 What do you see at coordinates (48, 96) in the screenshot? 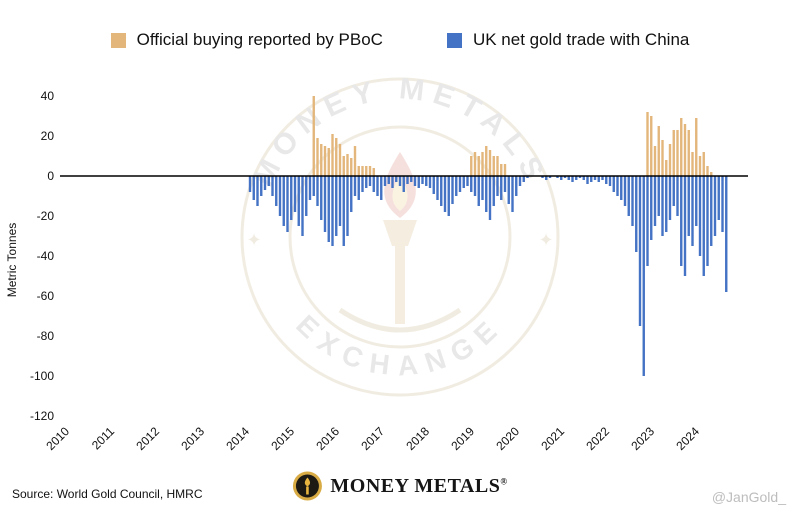
I see `y-tick-label: 40` at bounding box center [48, 96].